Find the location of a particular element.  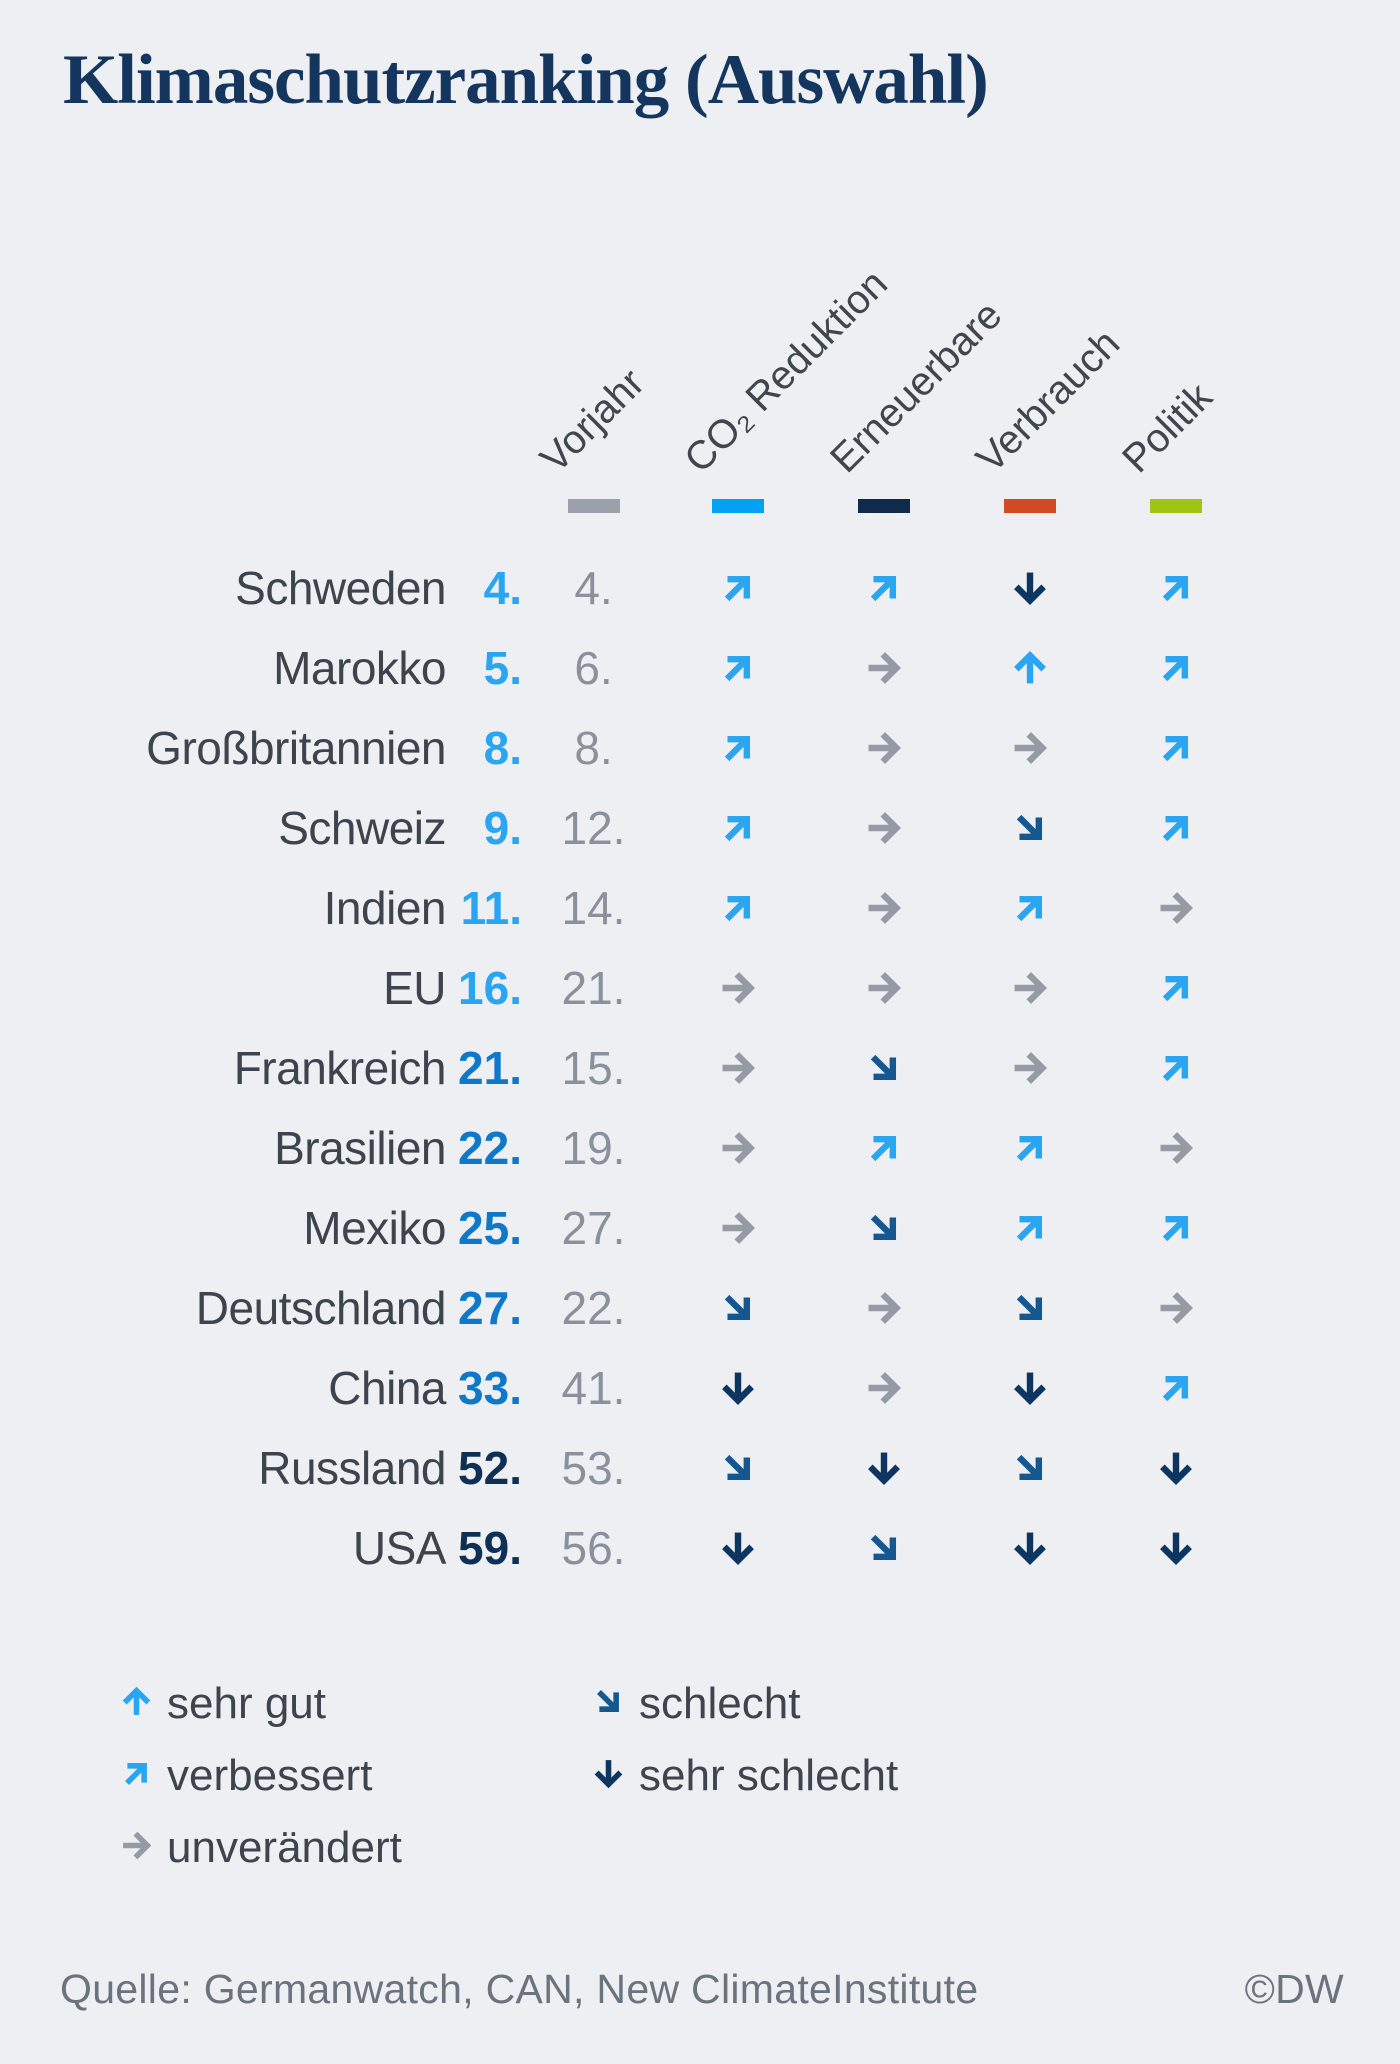

legend-column-left: sehr gut verbessert unverändert is located at coordinates (356, 1776).